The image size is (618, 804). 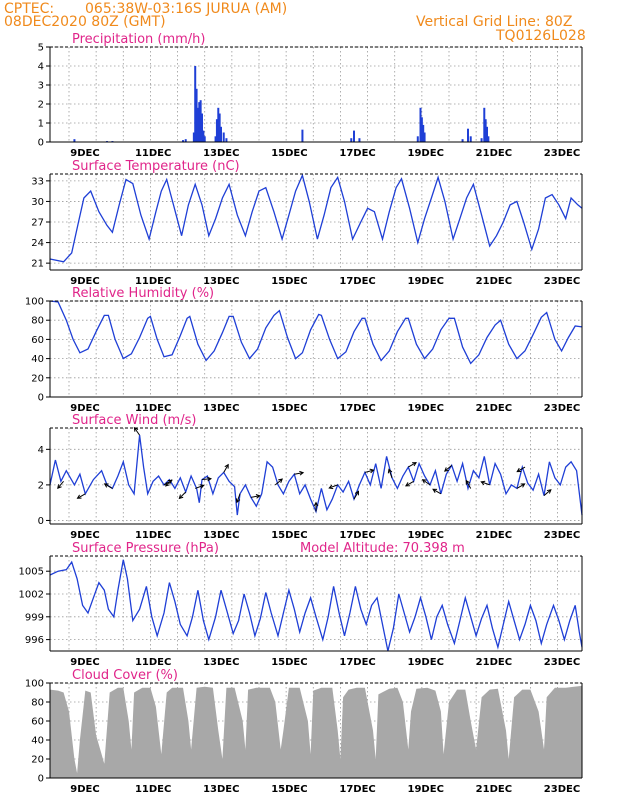 What do you see at coordinates (494, 22) in the screenshot?
I see `header-grid-note: Vertical Grid Line: 80Z` at bounding box center [494, 22].